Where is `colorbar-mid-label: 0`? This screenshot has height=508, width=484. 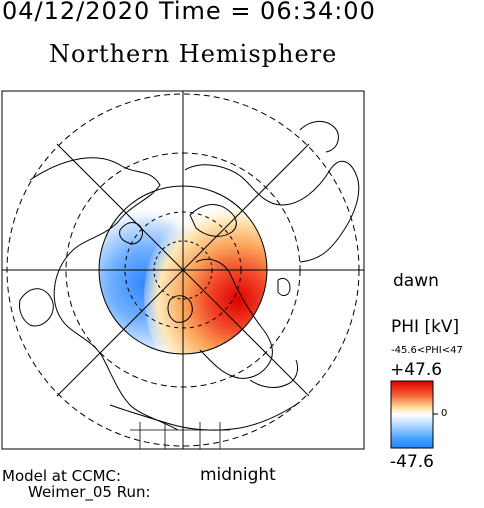
colorbar-mid-label: 0 is located at coordinates (444, 413).